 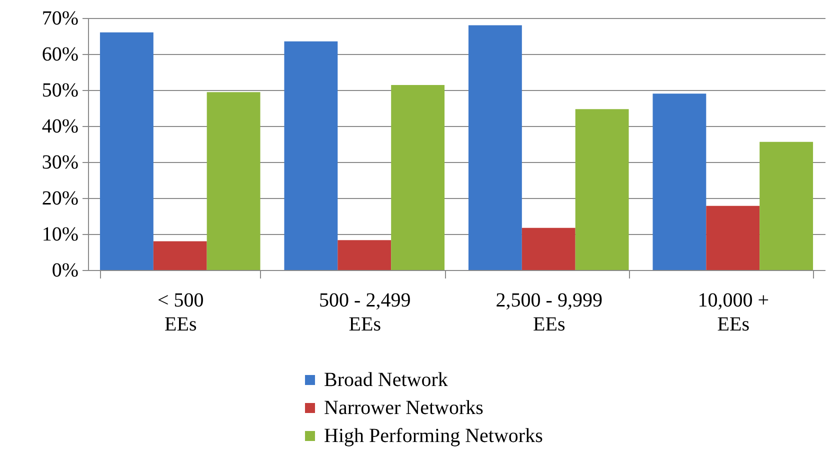 What do you see at coordinates (549, 313) in the screenshot?
I see `x-tick-label: 2,500 - 9,999 EEs` at bounding box center [549, 313].